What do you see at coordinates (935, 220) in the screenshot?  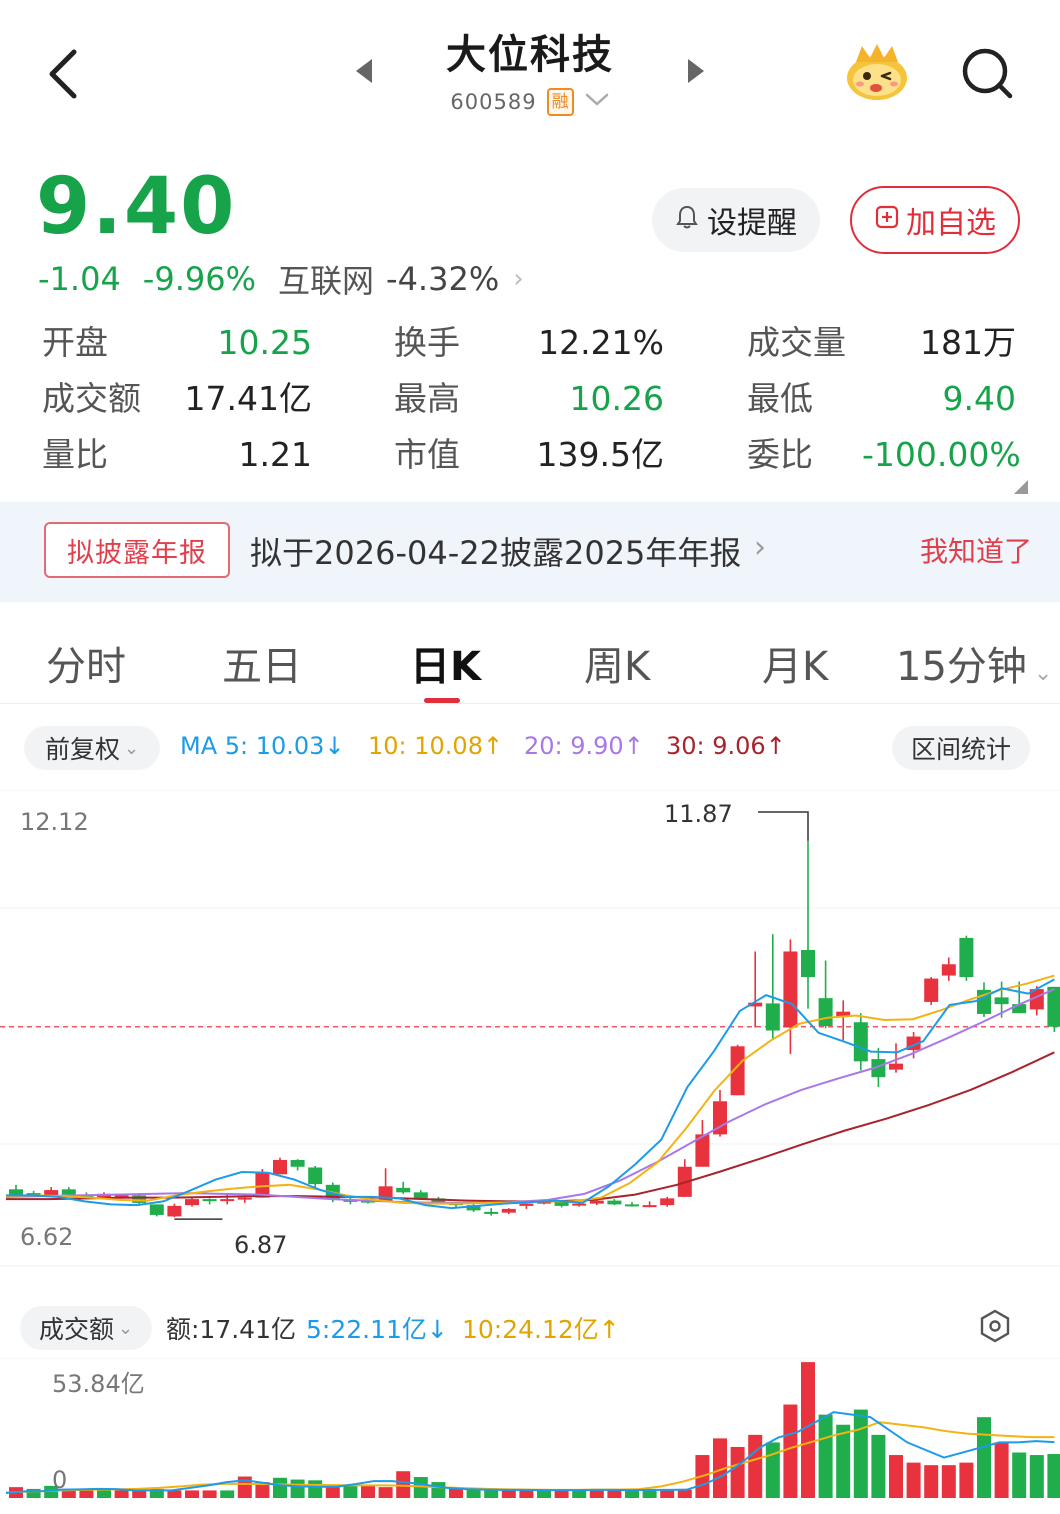 I see `add-watchlist-button: 加自选` at bounding box center [935, 220].